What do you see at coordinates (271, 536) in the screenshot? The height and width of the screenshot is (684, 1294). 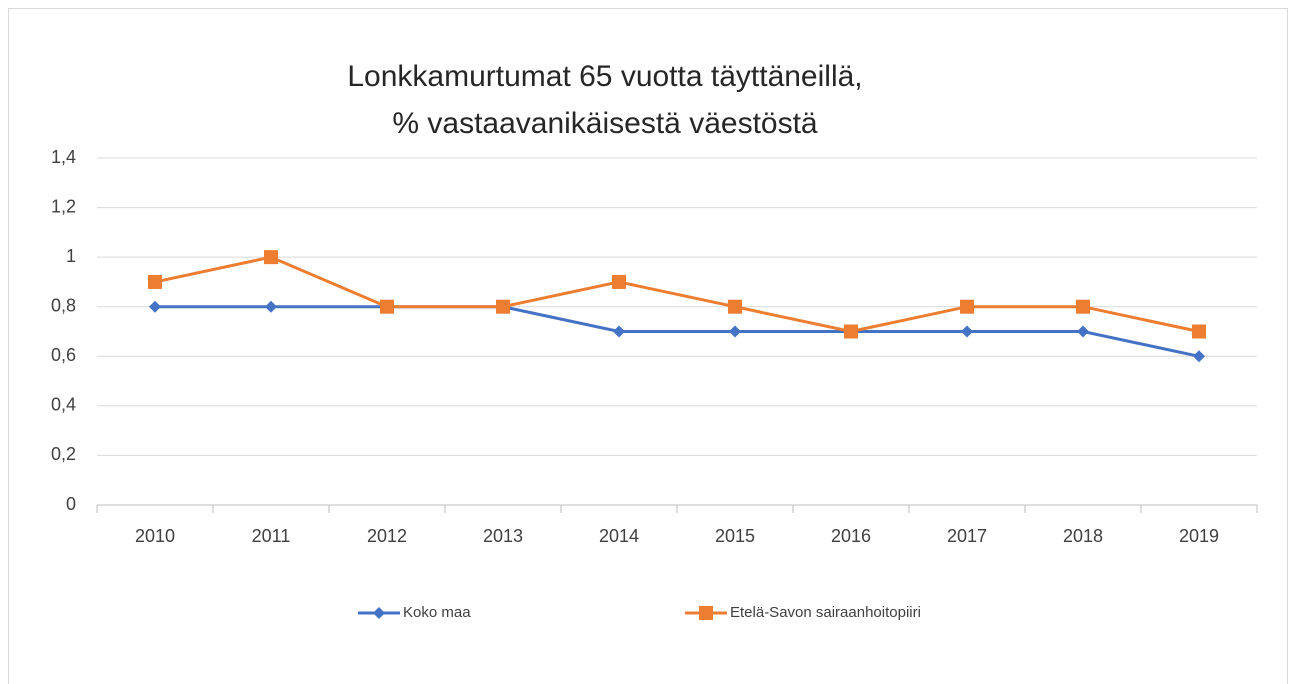 I see `x-tick-label: 2011` at bounding box center [271, 536].